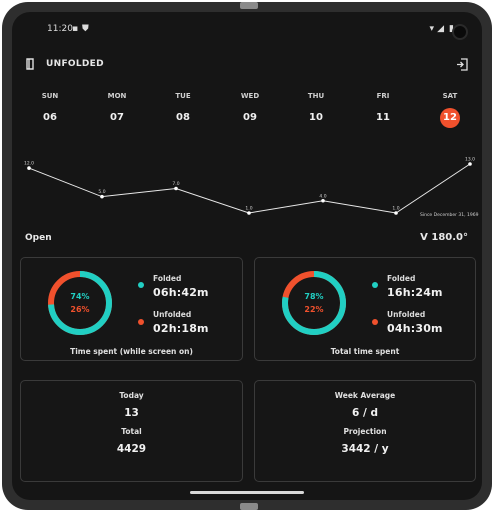  What do you see at coordinates (181, 328) in the screenshot?
I see `unfolded-time: 02h:18m` at bounding box center [181, 328].